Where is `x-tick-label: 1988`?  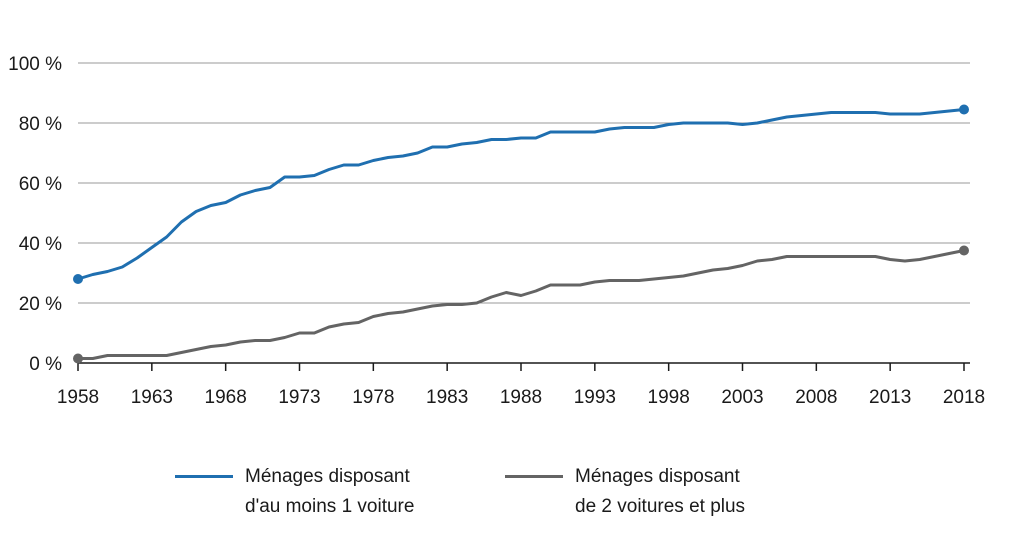 x-tick-label: 1988 is located at coordinates (521, 397).